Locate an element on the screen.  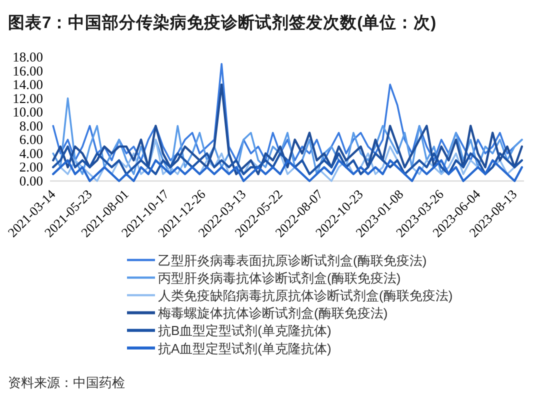
y-tick-label: 4.00 is located at coordinates (31, 153).